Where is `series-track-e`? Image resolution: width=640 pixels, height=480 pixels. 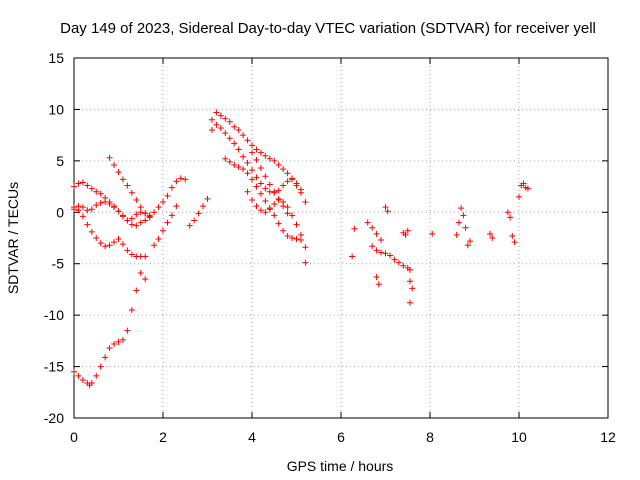
series-track-e is located at coordinates (110, 329).